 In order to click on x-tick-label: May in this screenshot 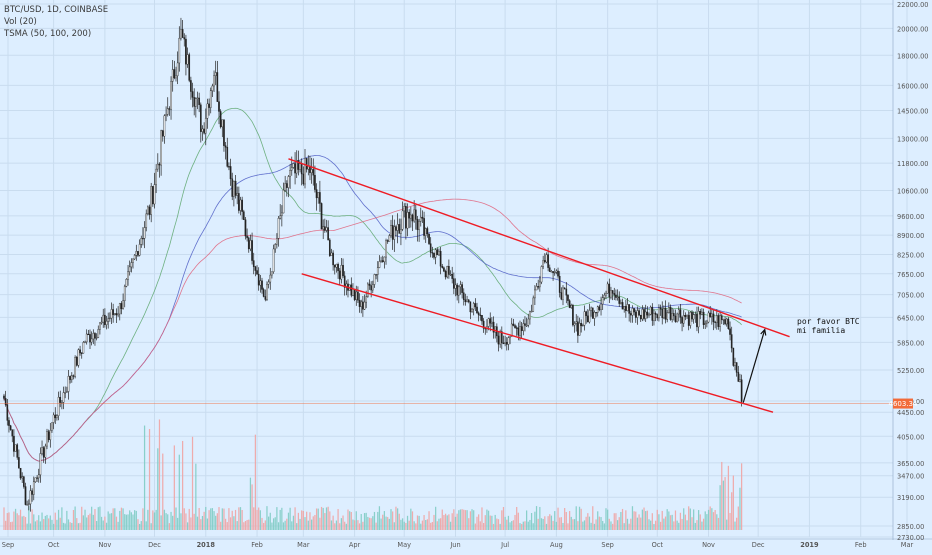, I will do `click(404, 545)`.